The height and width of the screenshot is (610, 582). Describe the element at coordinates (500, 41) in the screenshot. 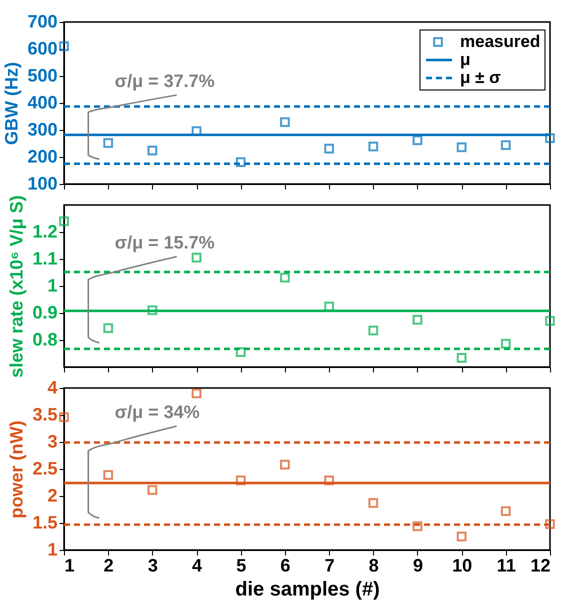

I see `legend-label: measured` at that location.